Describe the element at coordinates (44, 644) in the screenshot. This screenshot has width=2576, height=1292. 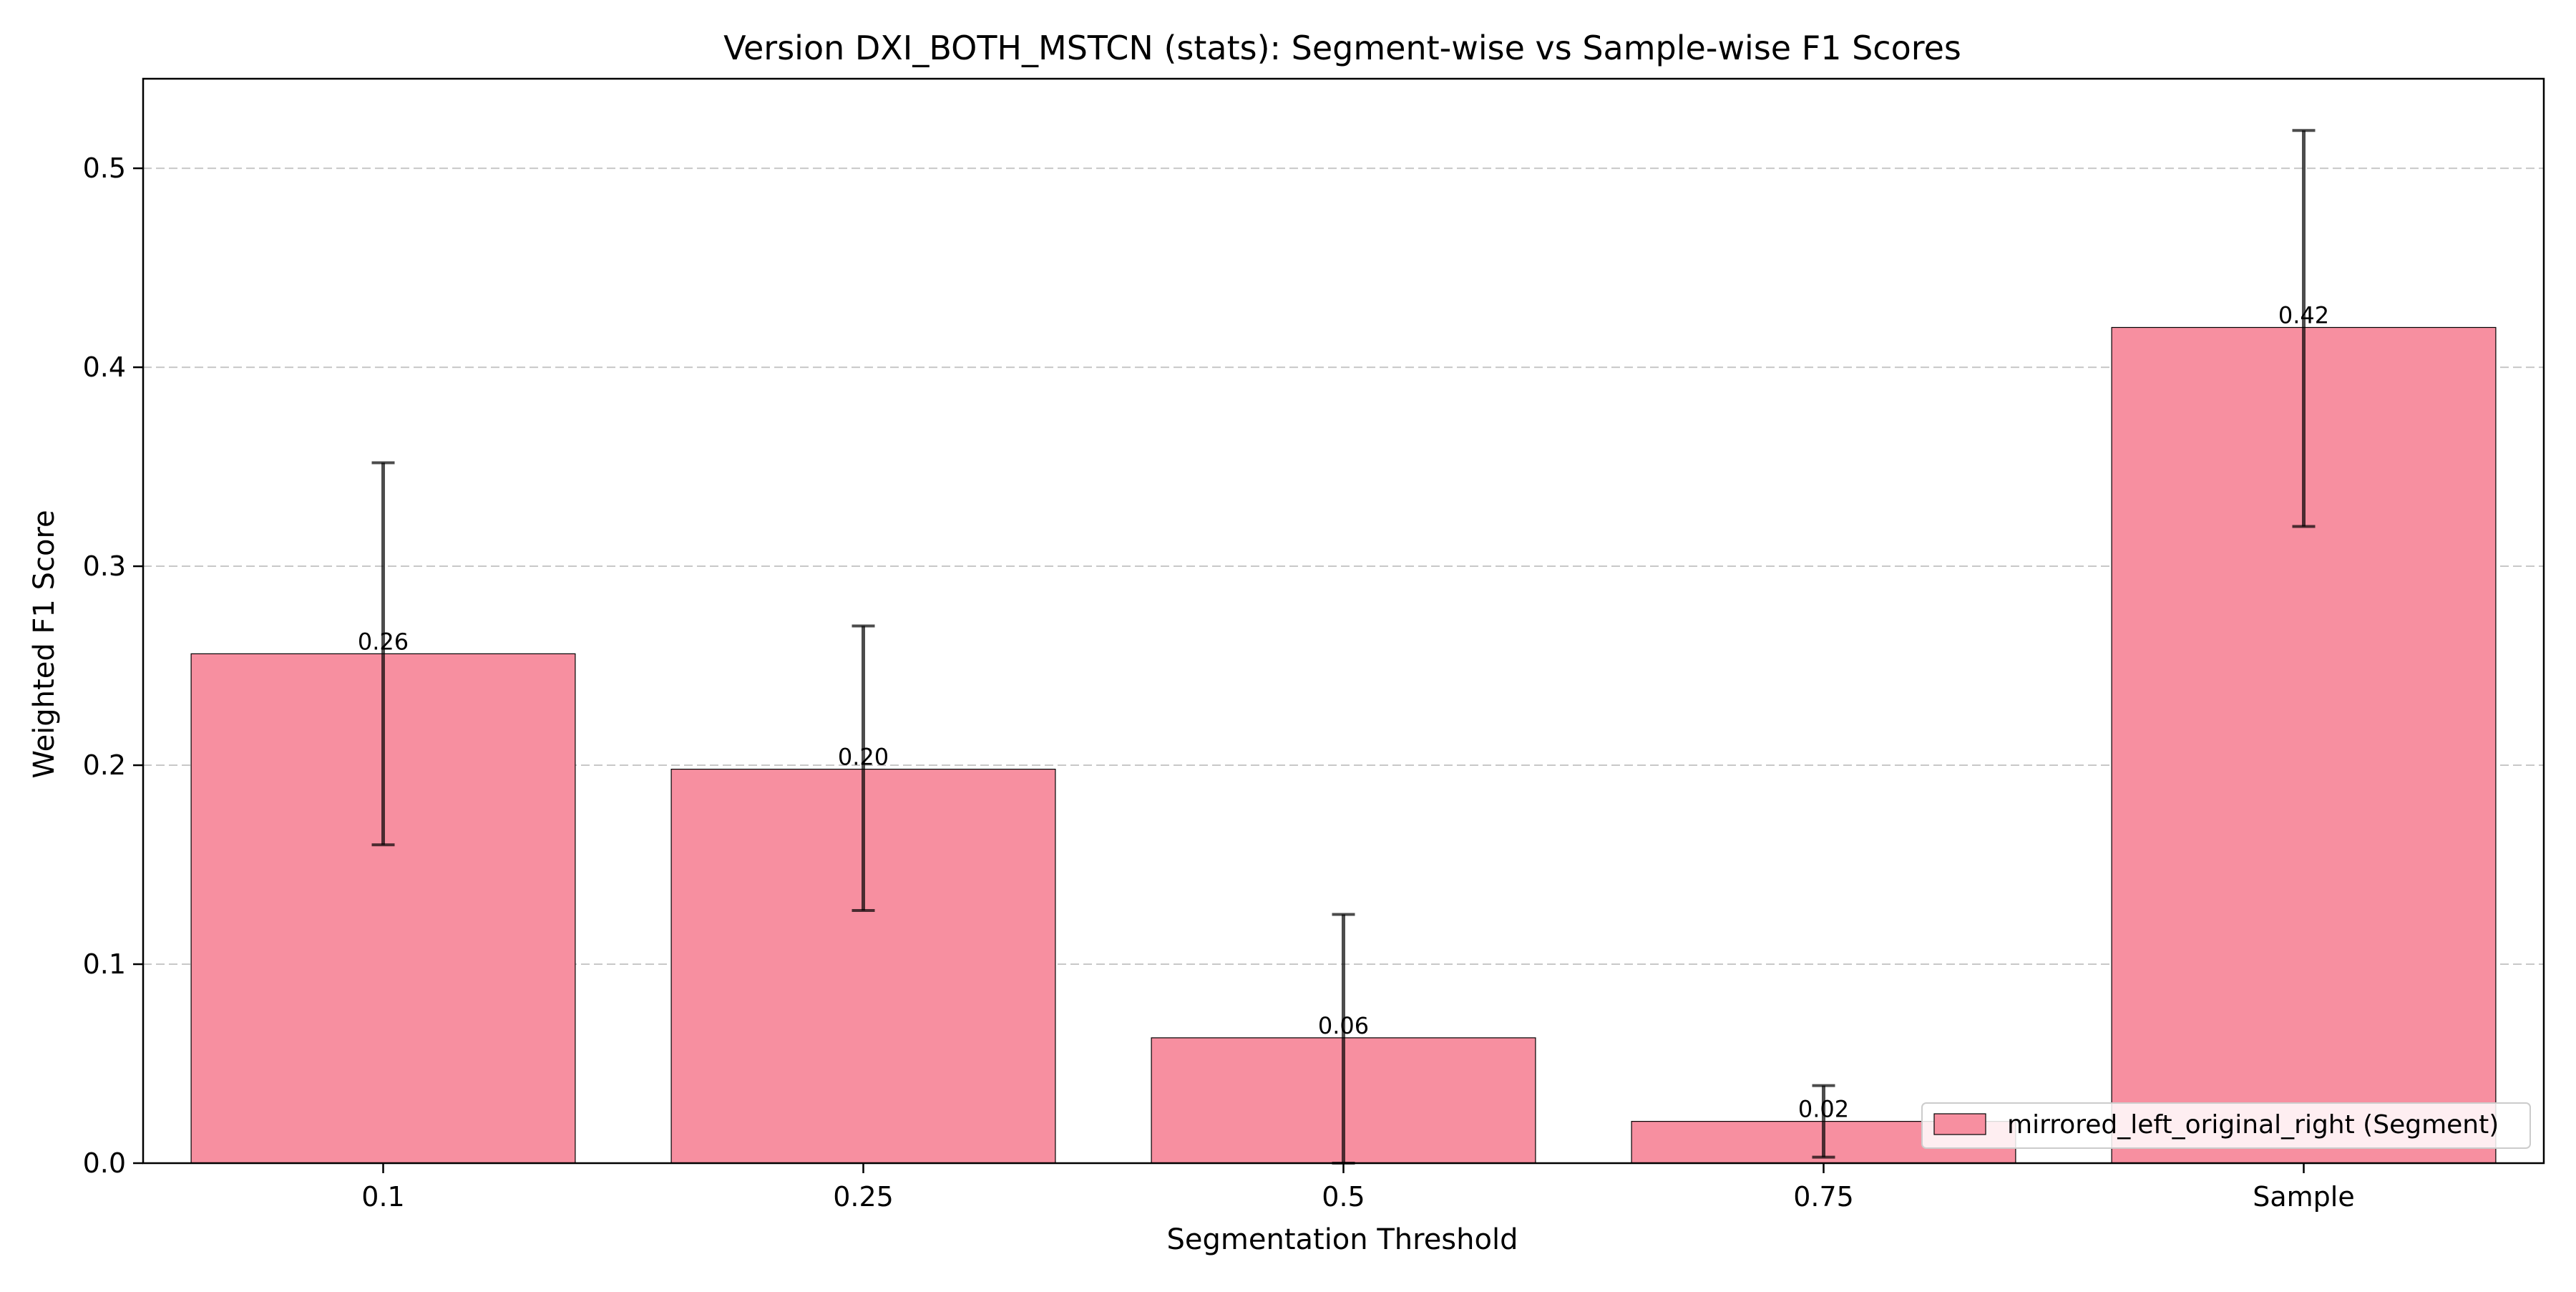
I see `y-axis-label: Weighted F1 Score` at that location.